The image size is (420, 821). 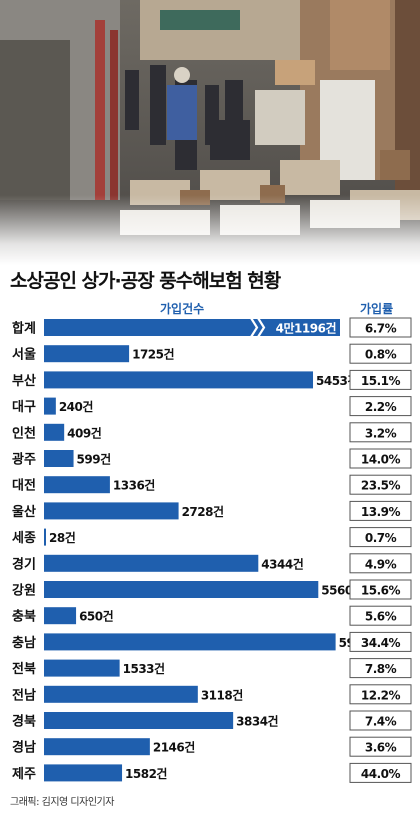 I want to click on category-label: 대전, so click(x=24, y=486).